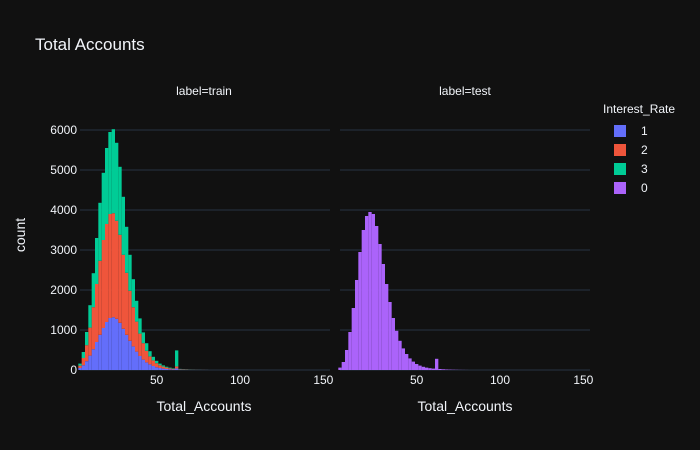 The height and width of the screenshot is (450, 700). Describe the element at coordinates (204, 91) in the screenshot. I see `facet-train-title: label=train` at that location.